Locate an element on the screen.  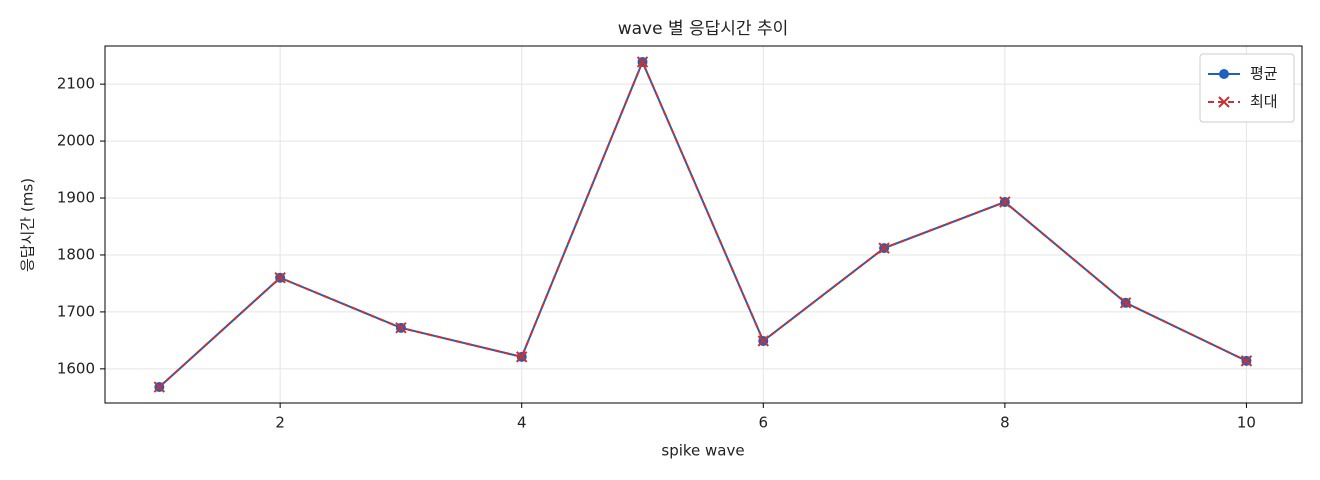
x-axis-label: spike wave is located at coordinates (702, 451).